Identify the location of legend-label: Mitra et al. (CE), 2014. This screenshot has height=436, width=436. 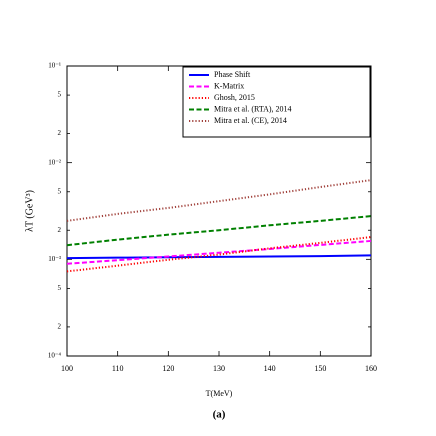
(250, 120).